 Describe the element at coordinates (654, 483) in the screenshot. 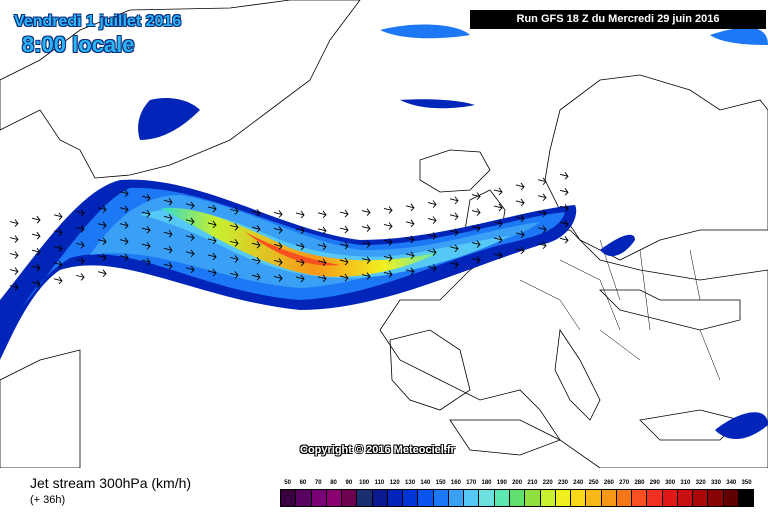

I see `legend-value: 290` at that location.